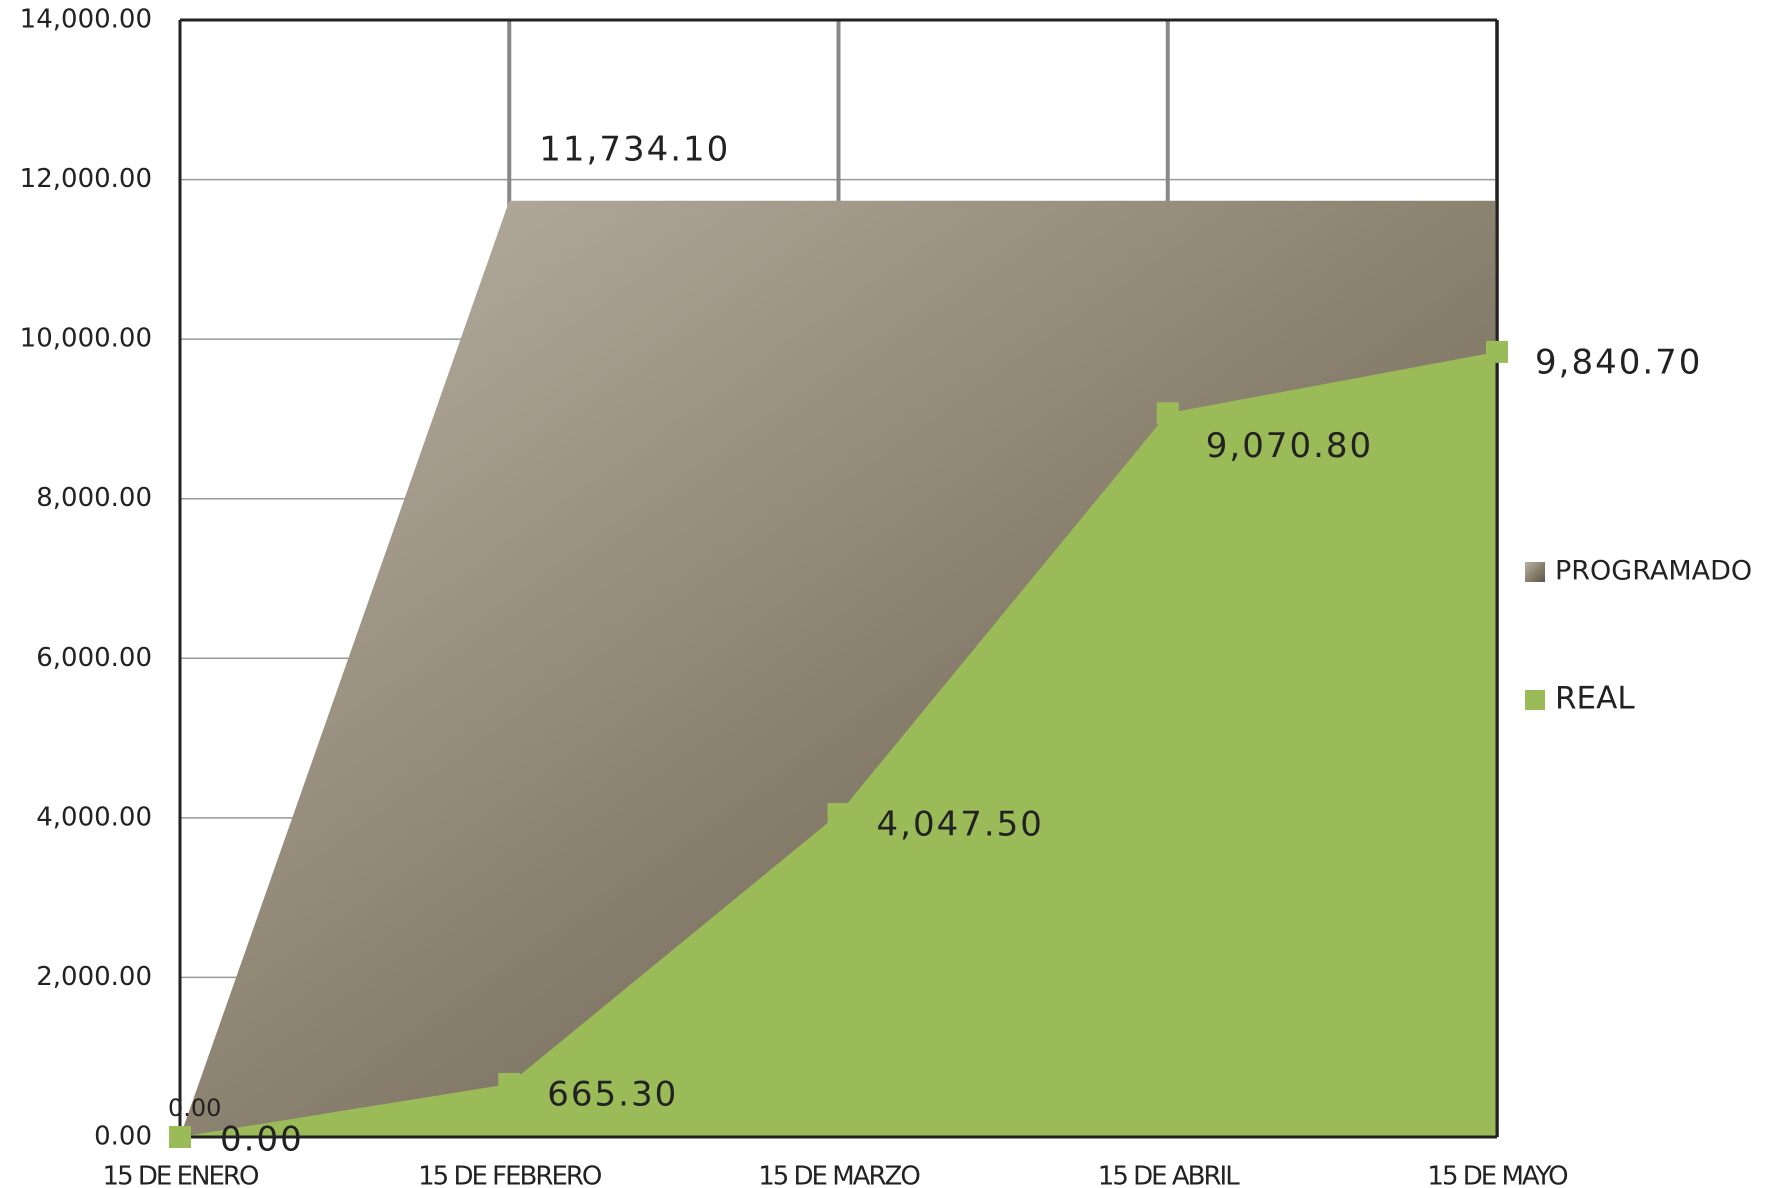 Image resolution: width=1781 pixels, height=1188 pixels. I want to click on x-tick-label: 15 DE FEBRERO, so click(509, 1175).